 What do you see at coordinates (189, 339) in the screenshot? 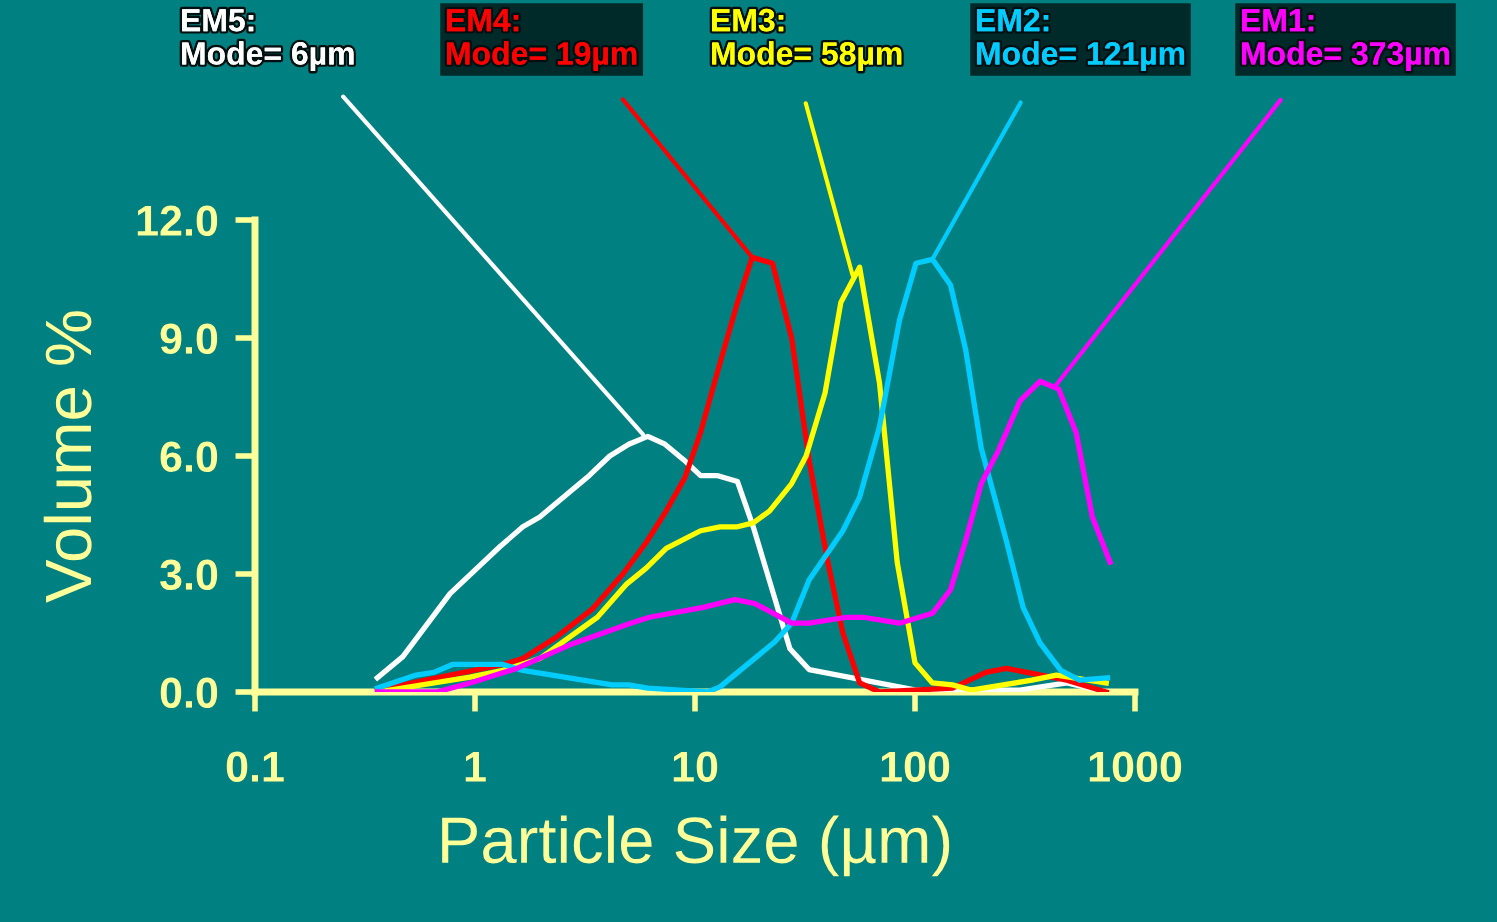
I see `y-tick-label: 9.0` at bounding box center [189, 339].